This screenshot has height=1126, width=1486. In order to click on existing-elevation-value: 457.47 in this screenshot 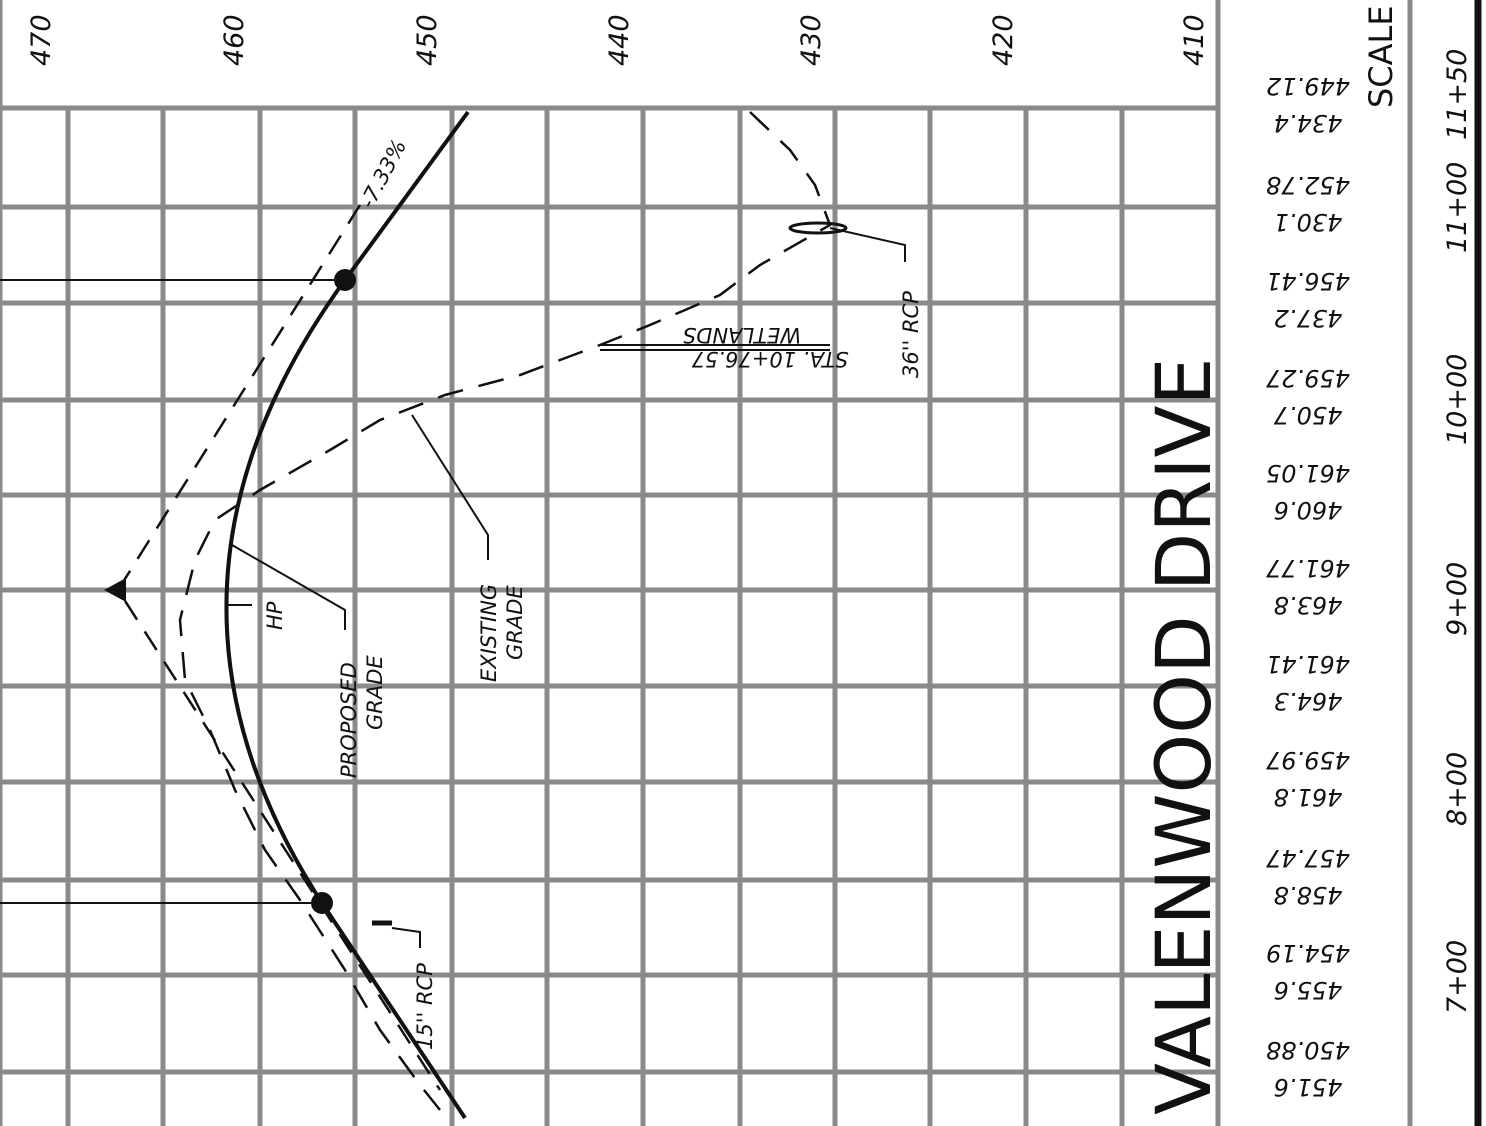, I will do `click(1307, 858)`.